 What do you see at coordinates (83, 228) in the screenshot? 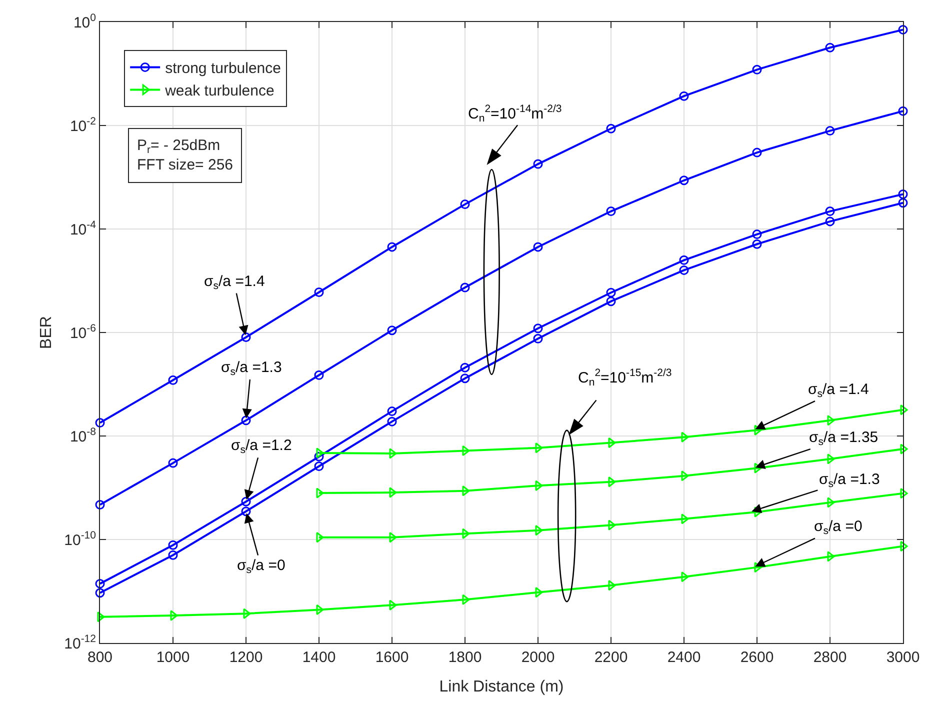
I see `y-tick-label: 10$^{-4}$` at bounding box center [83, 228].